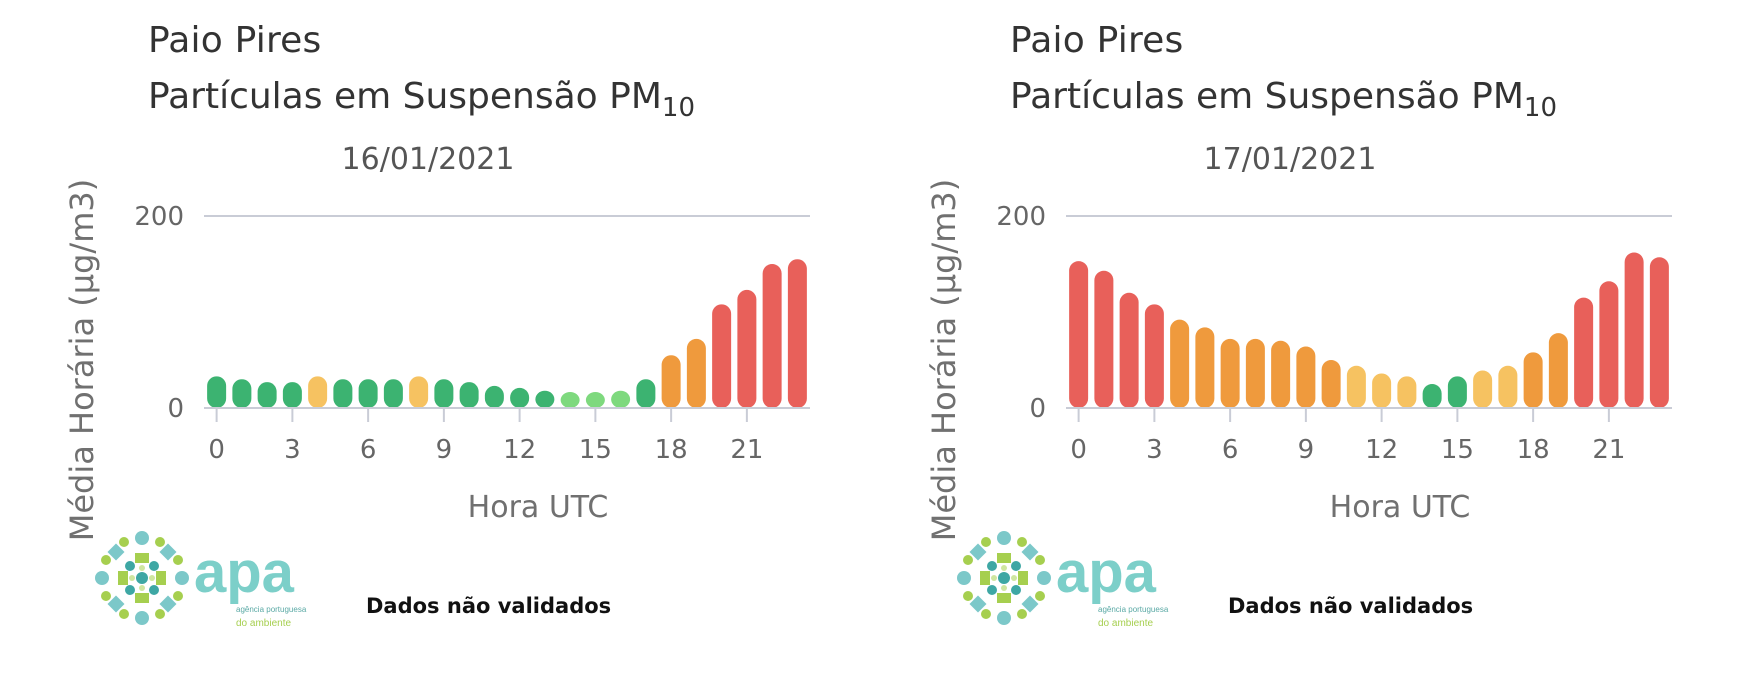  Describe the element at coordinates (1290, 159) in the screenshot. I see `chart-date: 17/01/2021` at that location.